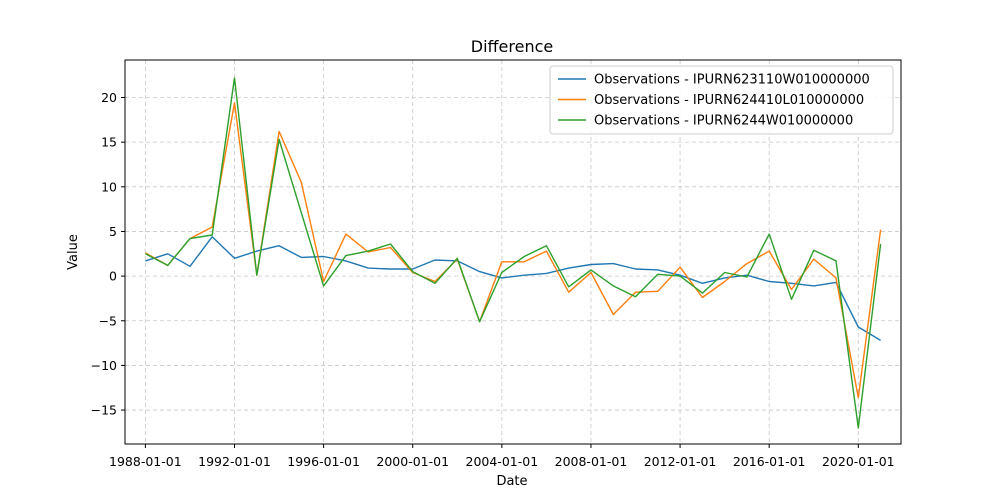 The width and height of the screenshot is (1000, 500). What do you see at coordinates (412, 461) in the screenshot?
I see `x-tick-label: 2000-01-01` at bounding box center [412, 461].